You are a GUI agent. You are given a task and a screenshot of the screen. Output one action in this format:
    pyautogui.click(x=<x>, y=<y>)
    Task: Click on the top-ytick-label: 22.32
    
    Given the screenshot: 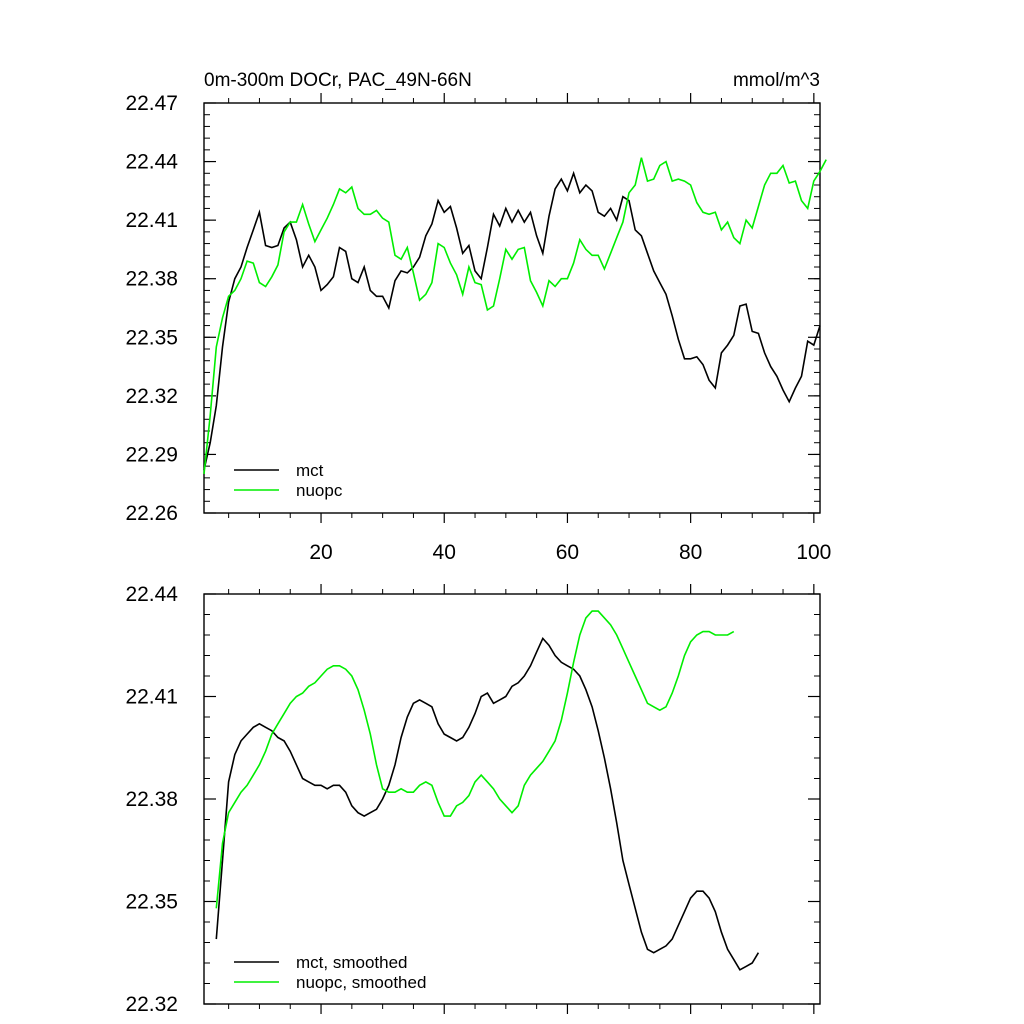 What is the action you would take?
    pyautogui.click(x=151, y=396)
    